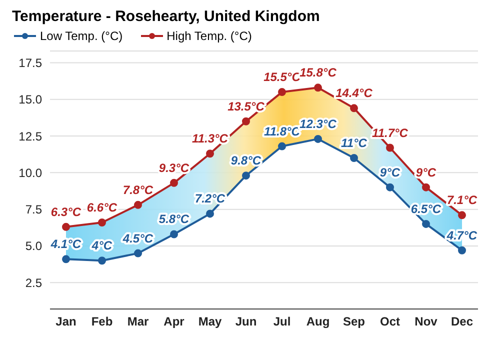 The height and width of the screenshot is (350, 500). I want to click on data-label: 15.8°C, so click(318, 73).